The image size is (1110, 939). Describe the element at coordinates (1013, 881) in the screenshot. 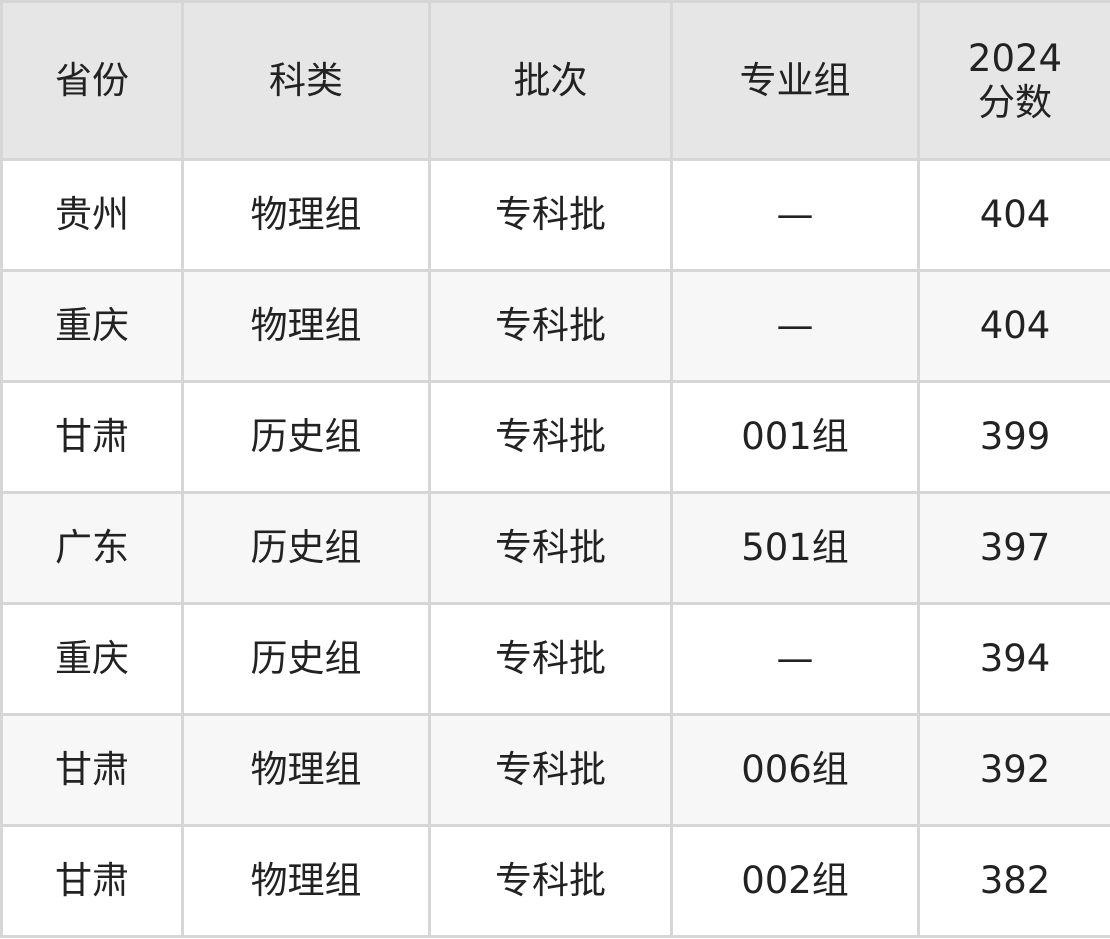

I see `cell-score: 382` at that location.